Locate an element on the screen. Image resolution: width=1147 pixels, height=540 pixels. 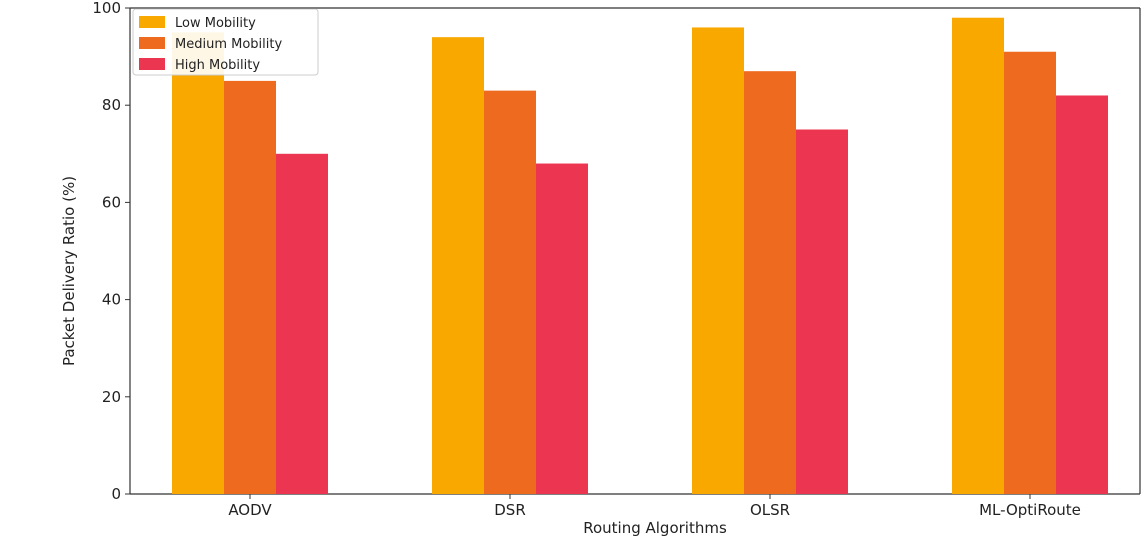
y-tick-label: 40 is located at coordinates (111, 300).